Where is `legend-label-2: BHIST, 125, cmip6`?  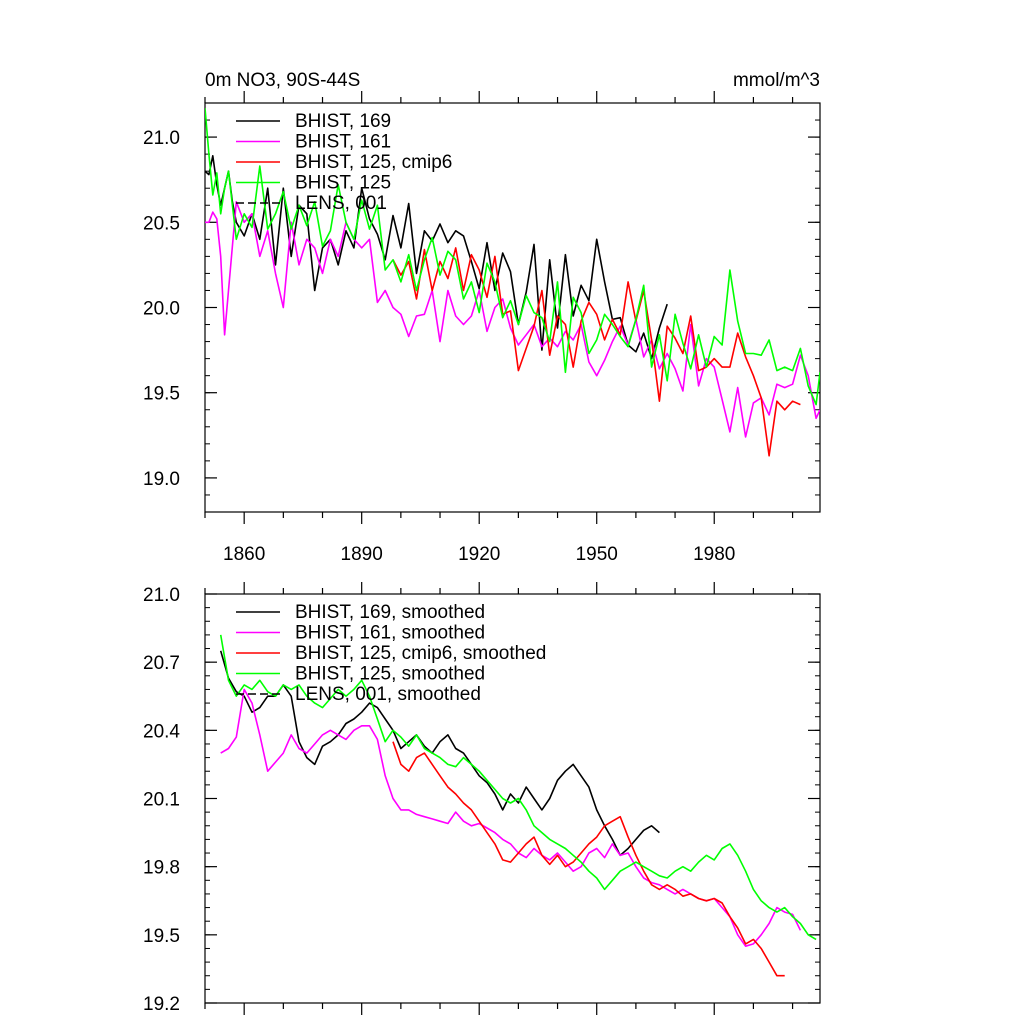 legend-label-2: BHIST, 125, cmip6 is located at coordinates (373, 162).